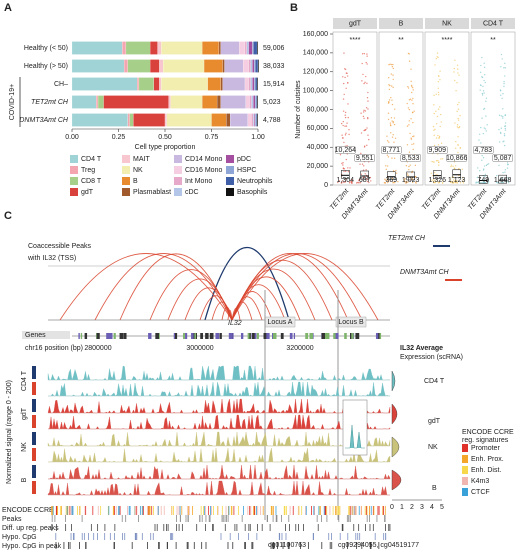  I want to click on facet-title: CD4 T, so click(493, 23).